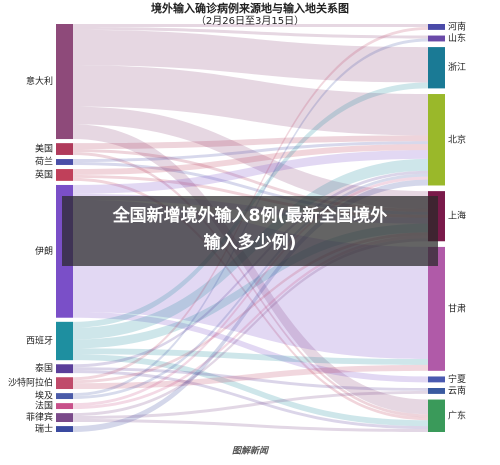  What do you see at coordinates (457, 390) in the screenshot?
I see `target-label: 云南` at bounding box center [457, 390].